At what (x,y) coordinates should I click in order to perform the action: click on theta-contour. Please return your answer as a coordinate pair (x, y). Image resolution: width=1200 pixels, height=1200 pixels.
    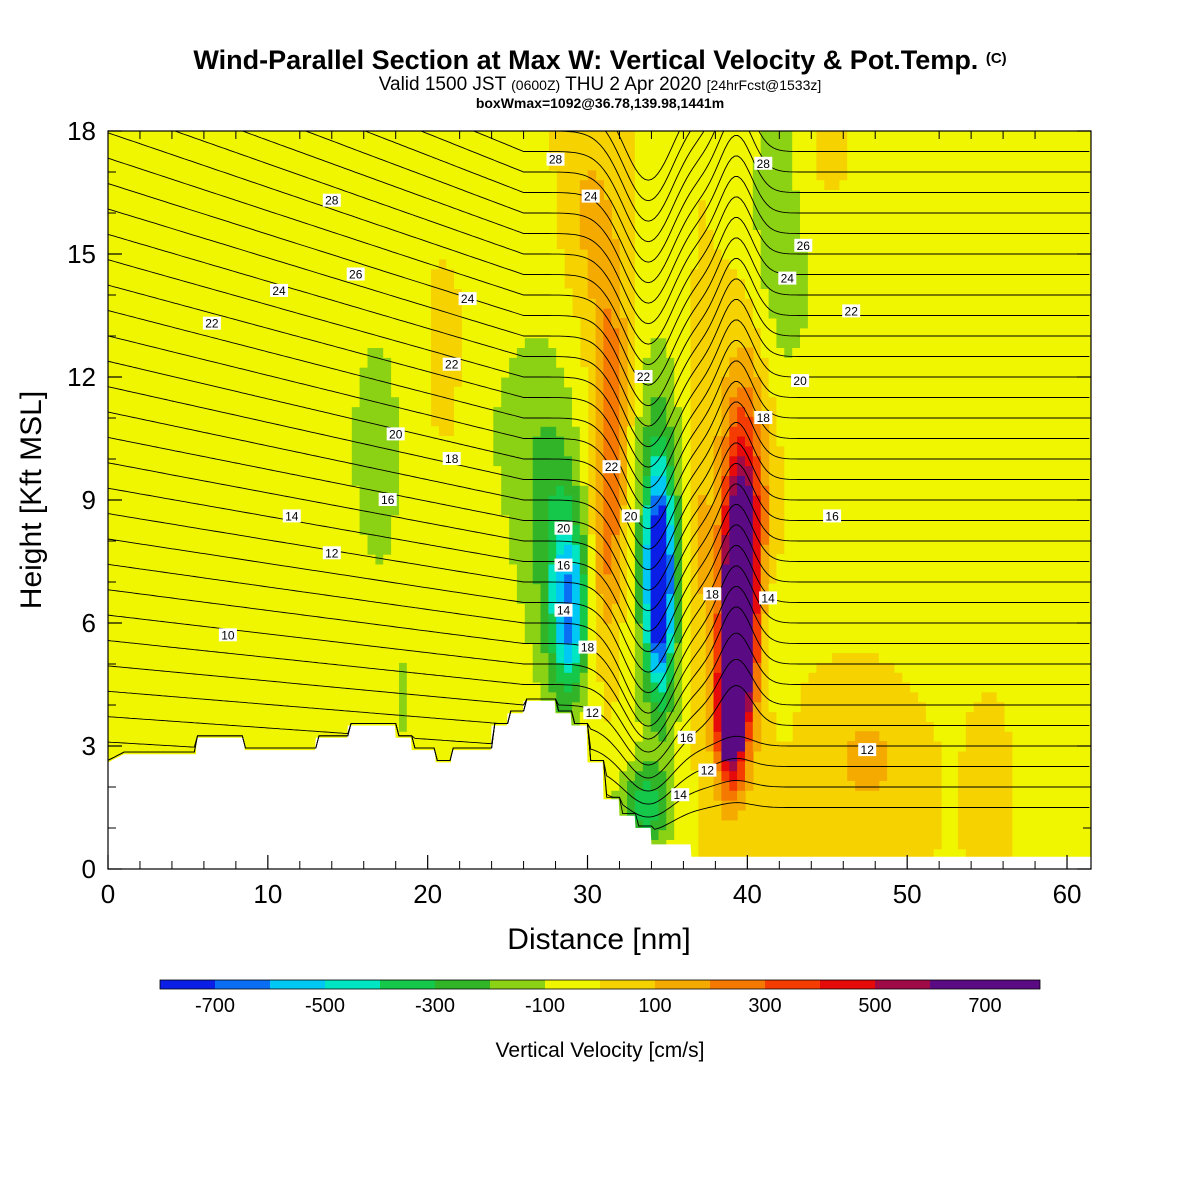
    Looking at the image, I should click on (726, 207).